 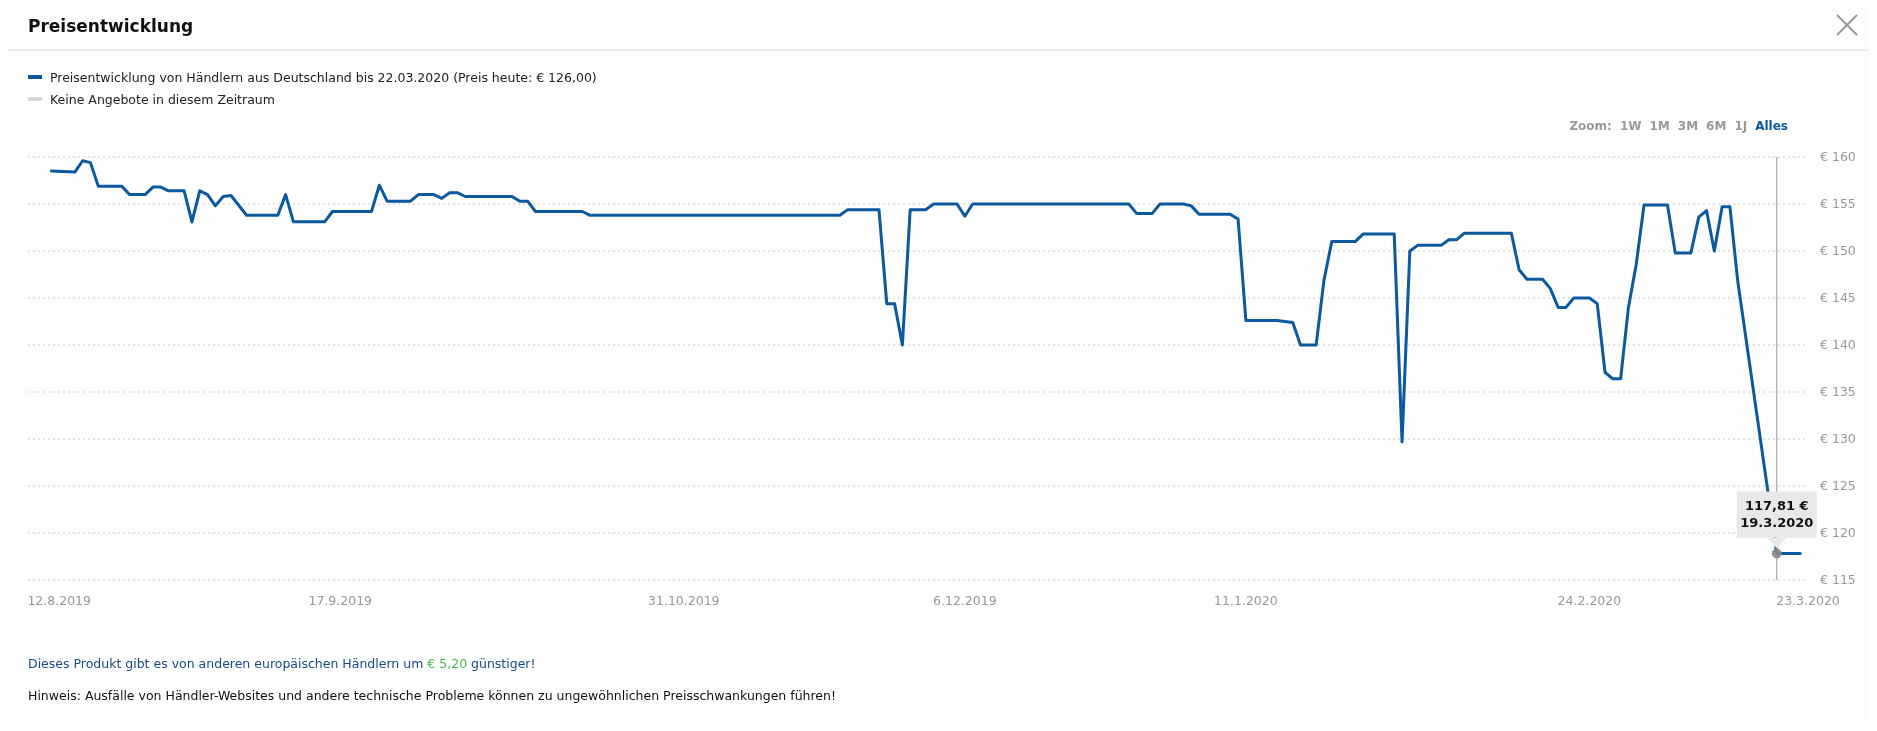 What do you see at coordinates (59, 600) in the screenshot?
I see `x-tick-label: 12.8.2019` at bounding box center [59, 600].